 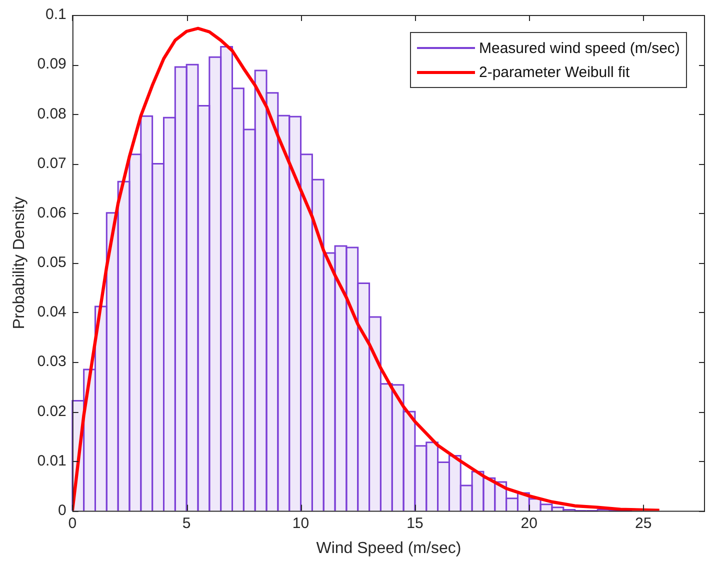 What do you see at coordinates (51, 64) in the screenshot?
I see `y-tick-label: 0.09` at bounding box center [51, 64].